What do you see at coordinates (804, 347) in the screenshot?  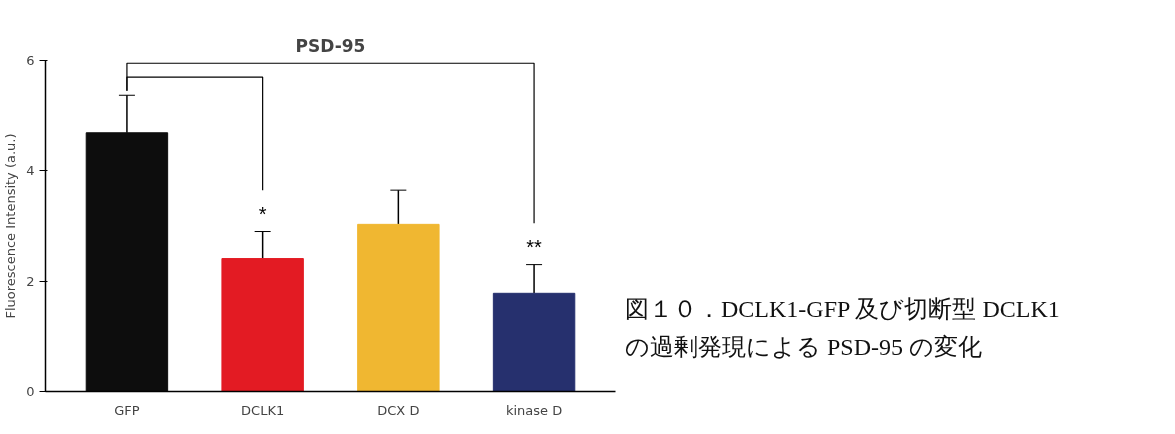 I see `text: の過剰発現による PSD-95 の変化` at bounding box center [804, 347].